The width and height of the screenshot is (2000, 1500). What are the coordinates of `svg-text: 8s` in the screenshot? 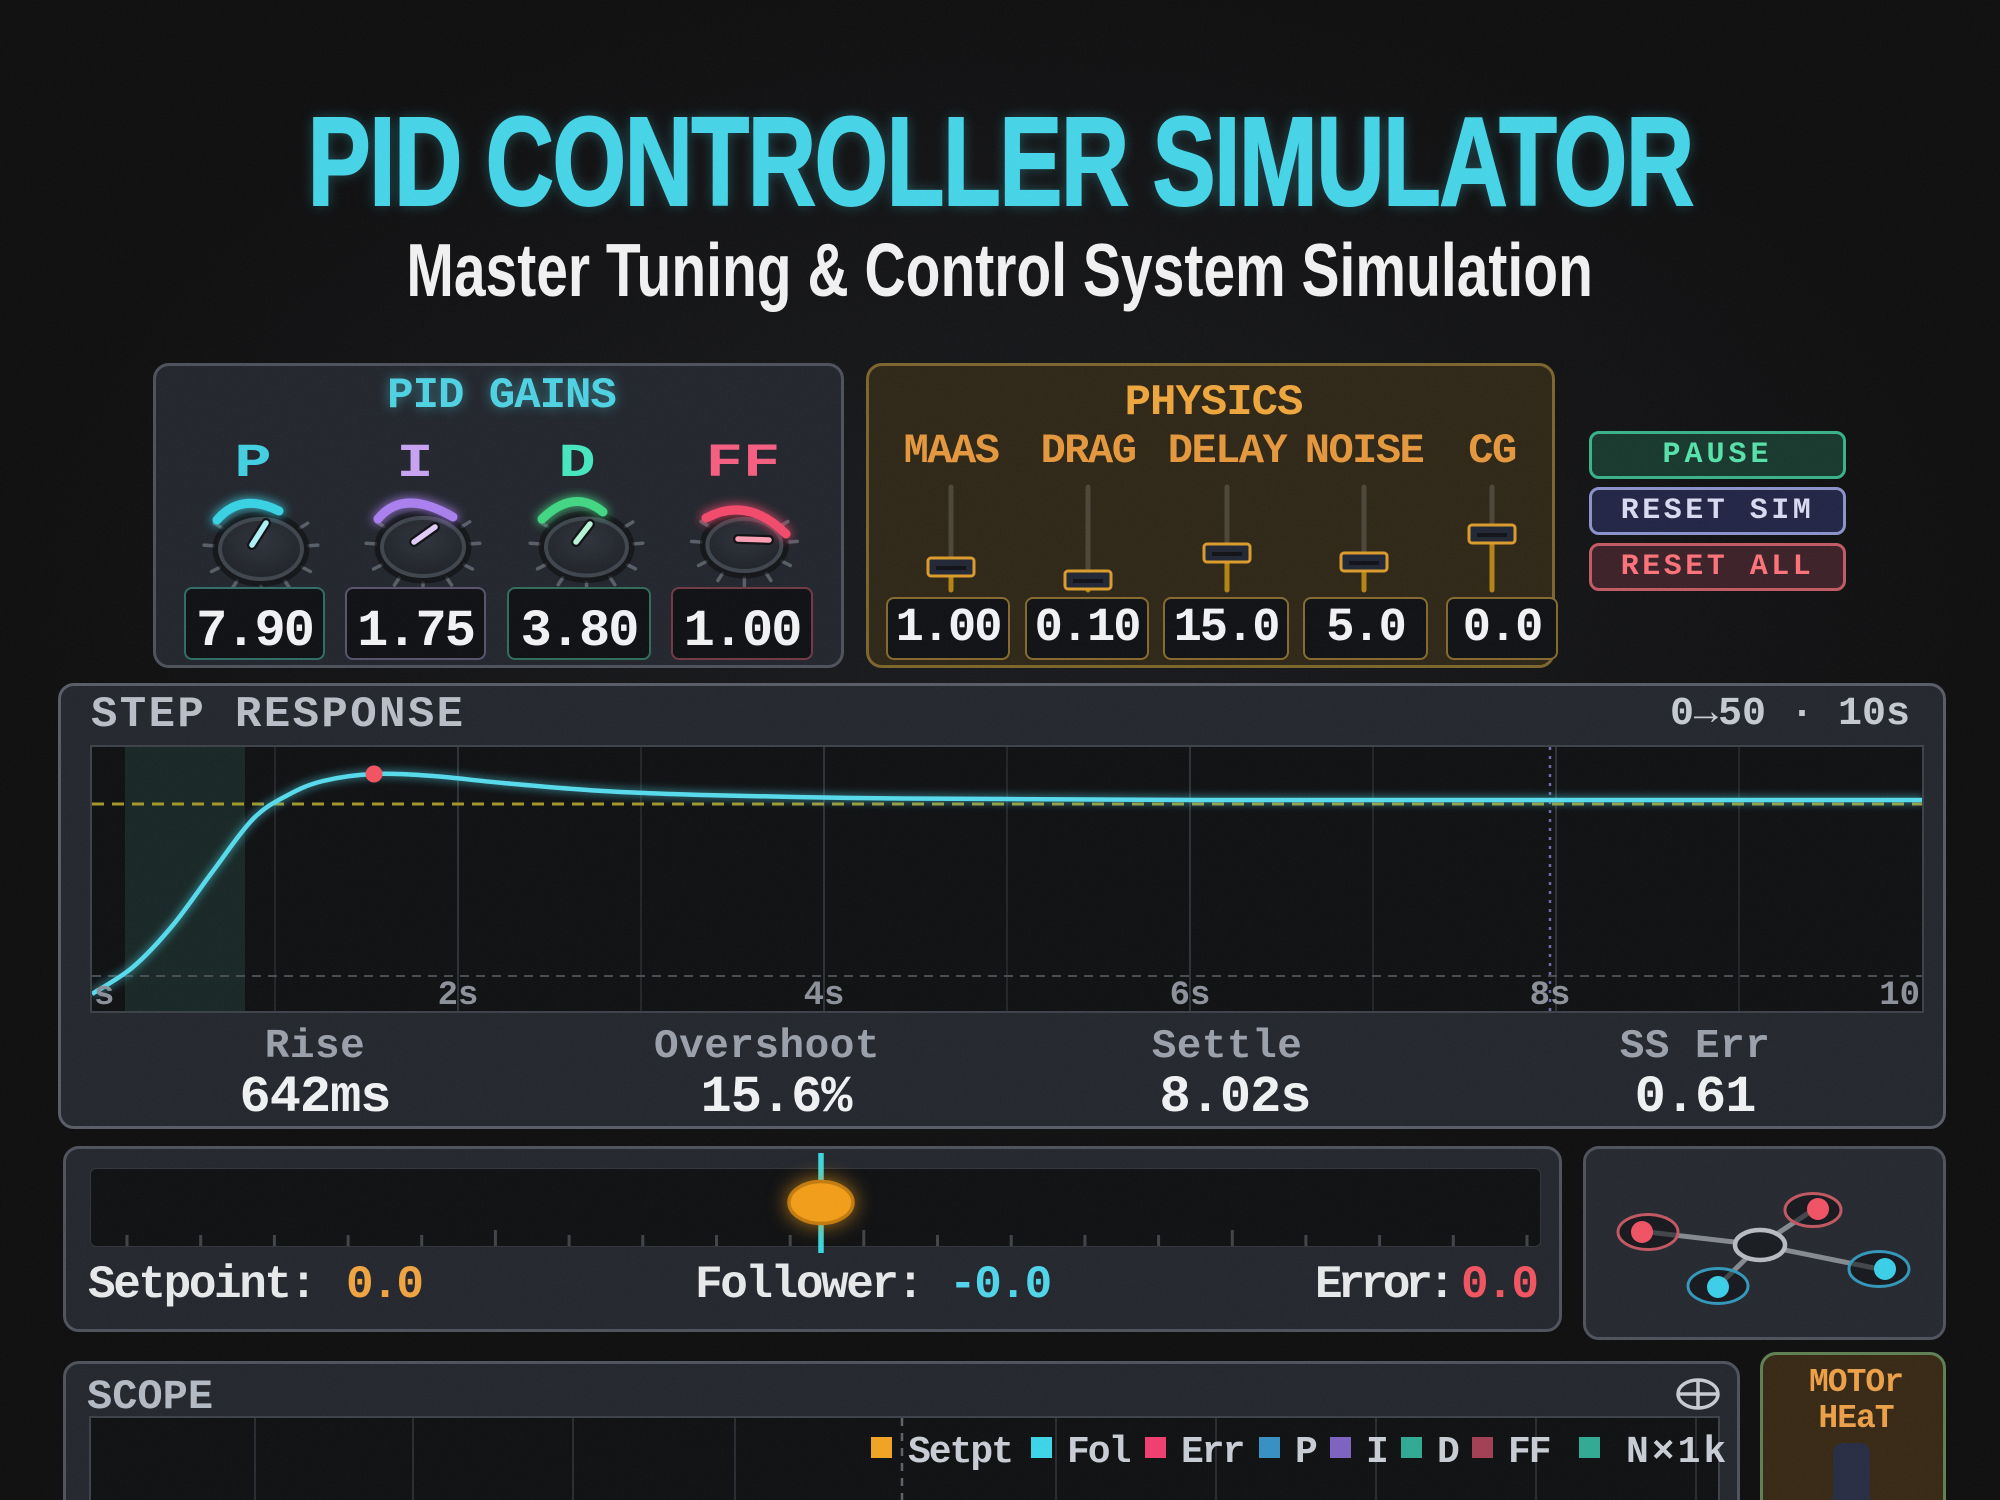 It's located at (1550, 994).